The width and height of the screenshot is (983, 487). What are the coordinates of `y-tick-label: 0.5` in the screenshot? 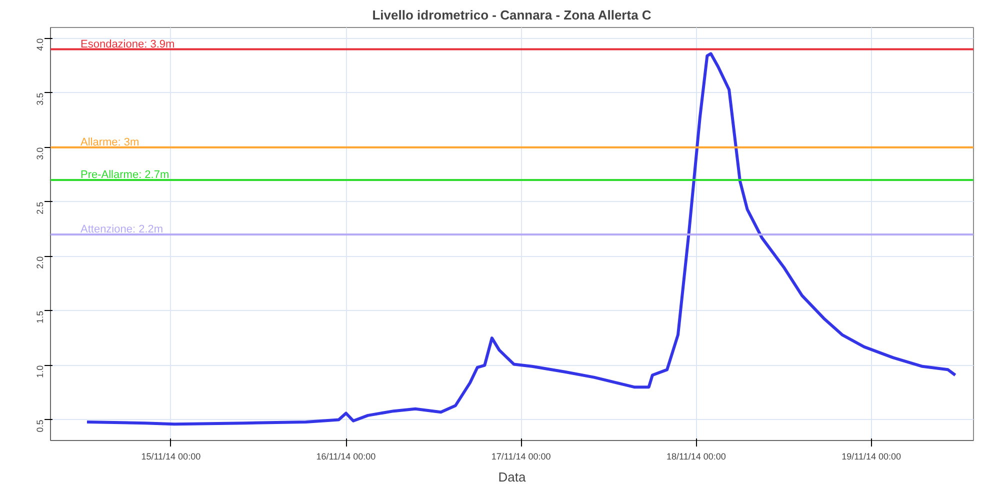 It's located at (40, 426).